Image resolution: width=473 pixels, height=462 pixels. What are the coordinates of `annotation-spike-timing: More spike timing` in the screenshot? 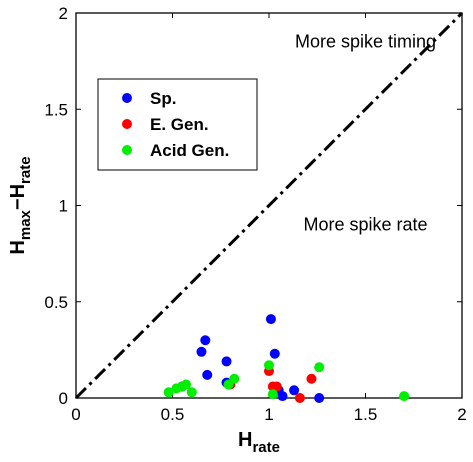 It's located at (365, 42).